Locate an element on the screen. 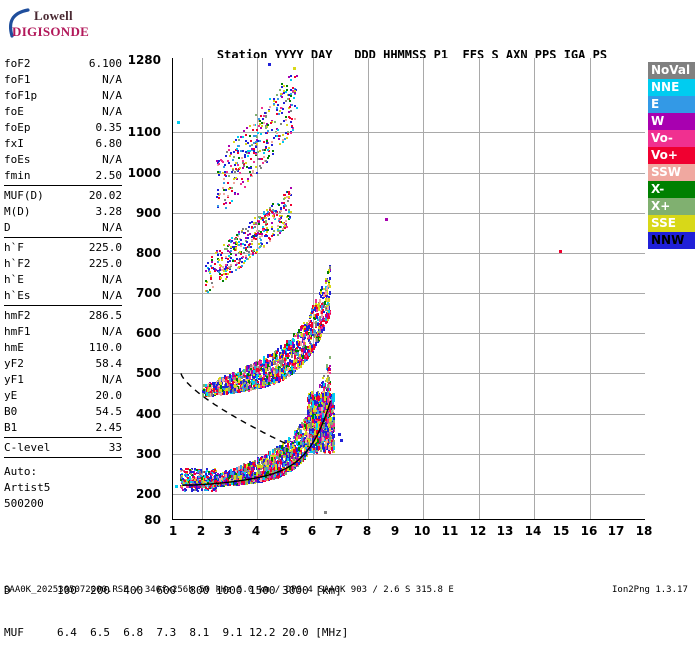  param-key: C-level is located at coordinates (27, 448).